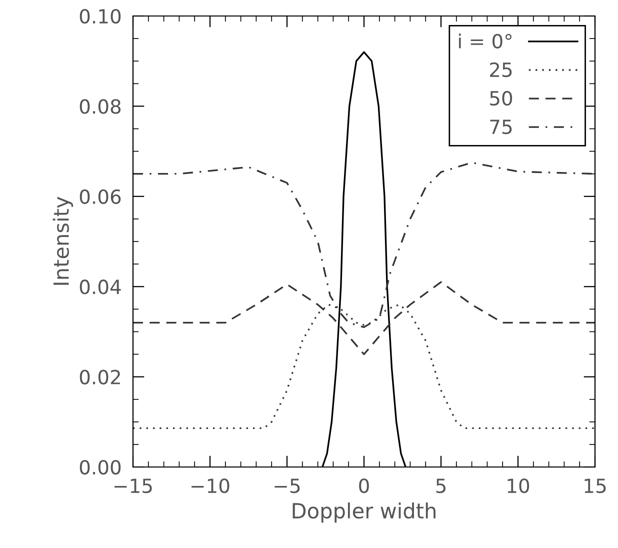 Image resolution: width=618 pixels, height=548 pixels. Describe the element at coordinates (364, 486) in the screenshot. I see `x-tick-label: 0` at that location.